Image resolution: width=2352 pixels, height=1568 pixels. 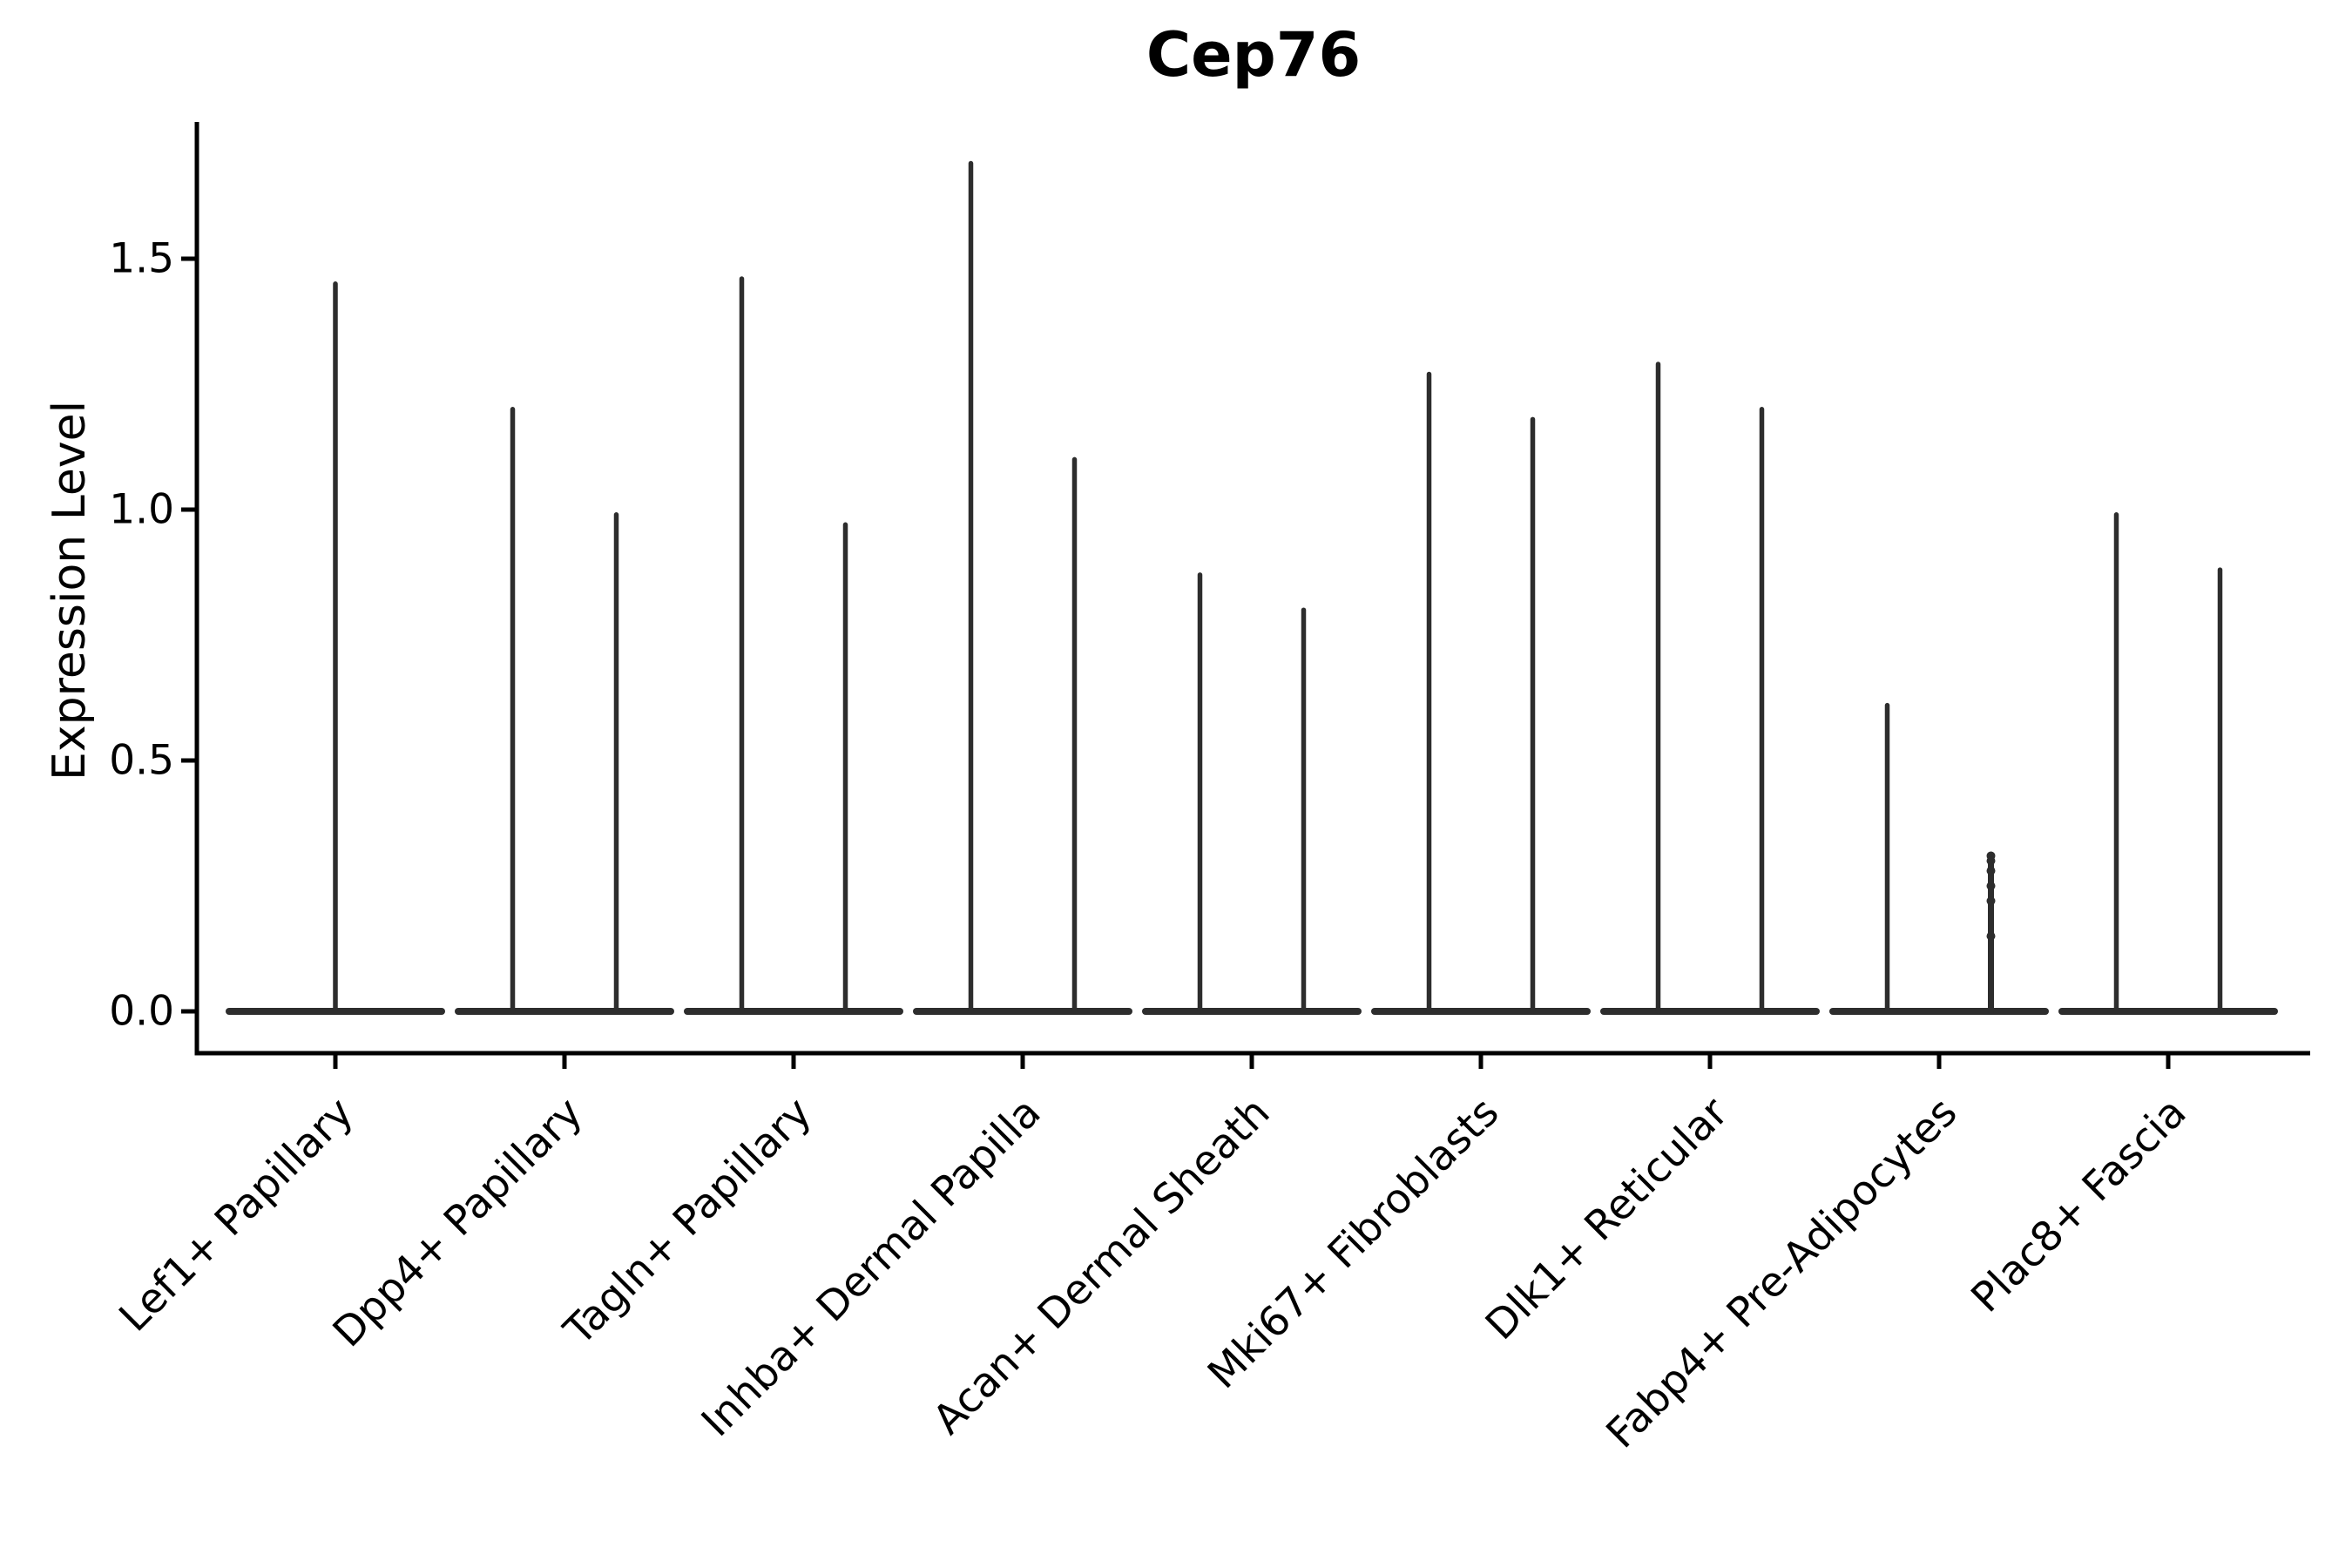 What do you see at coordinates (1254, 55) in the screenshot?
I see `chart-title: Cep76` at bounding box center [1254, 55].